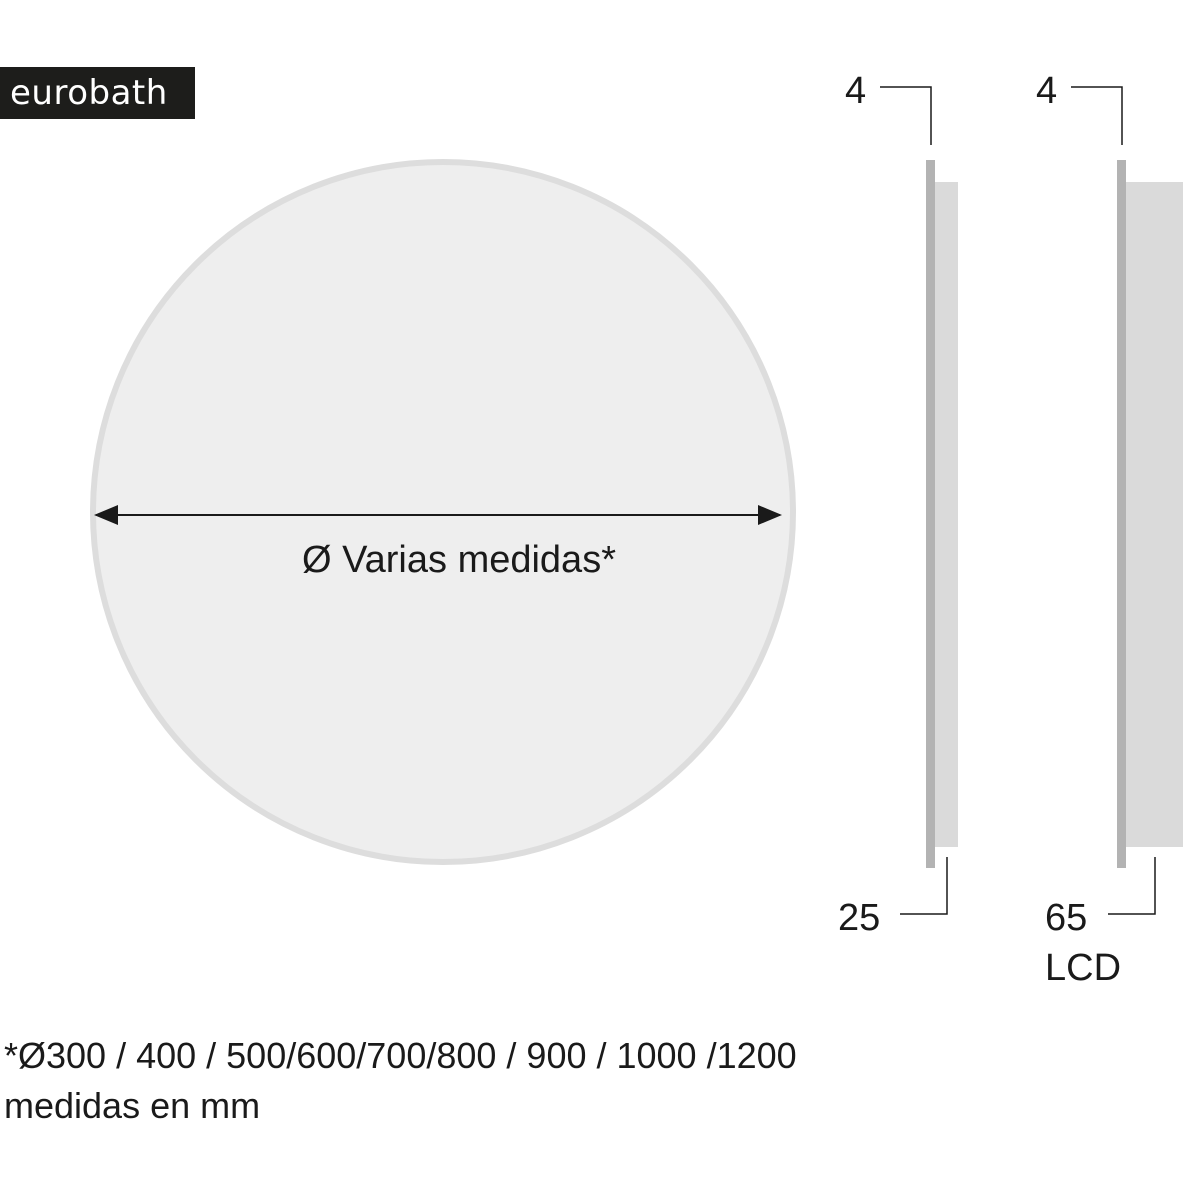  I want to click on lcd-label: LCD, so click(1083, 968).